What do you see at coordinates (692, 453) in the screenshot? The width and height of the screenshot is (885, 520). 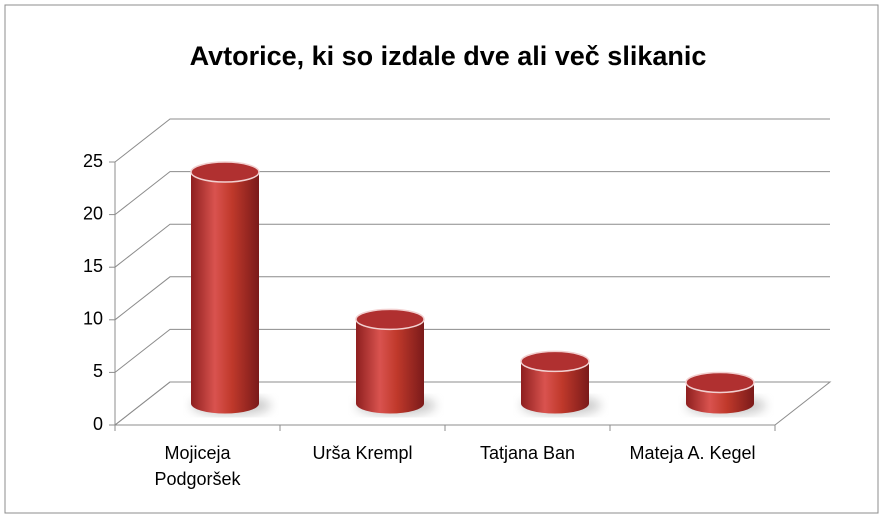 I see `x-tick-label: Mateja A. Kegel` at bounding box center [692, 453].